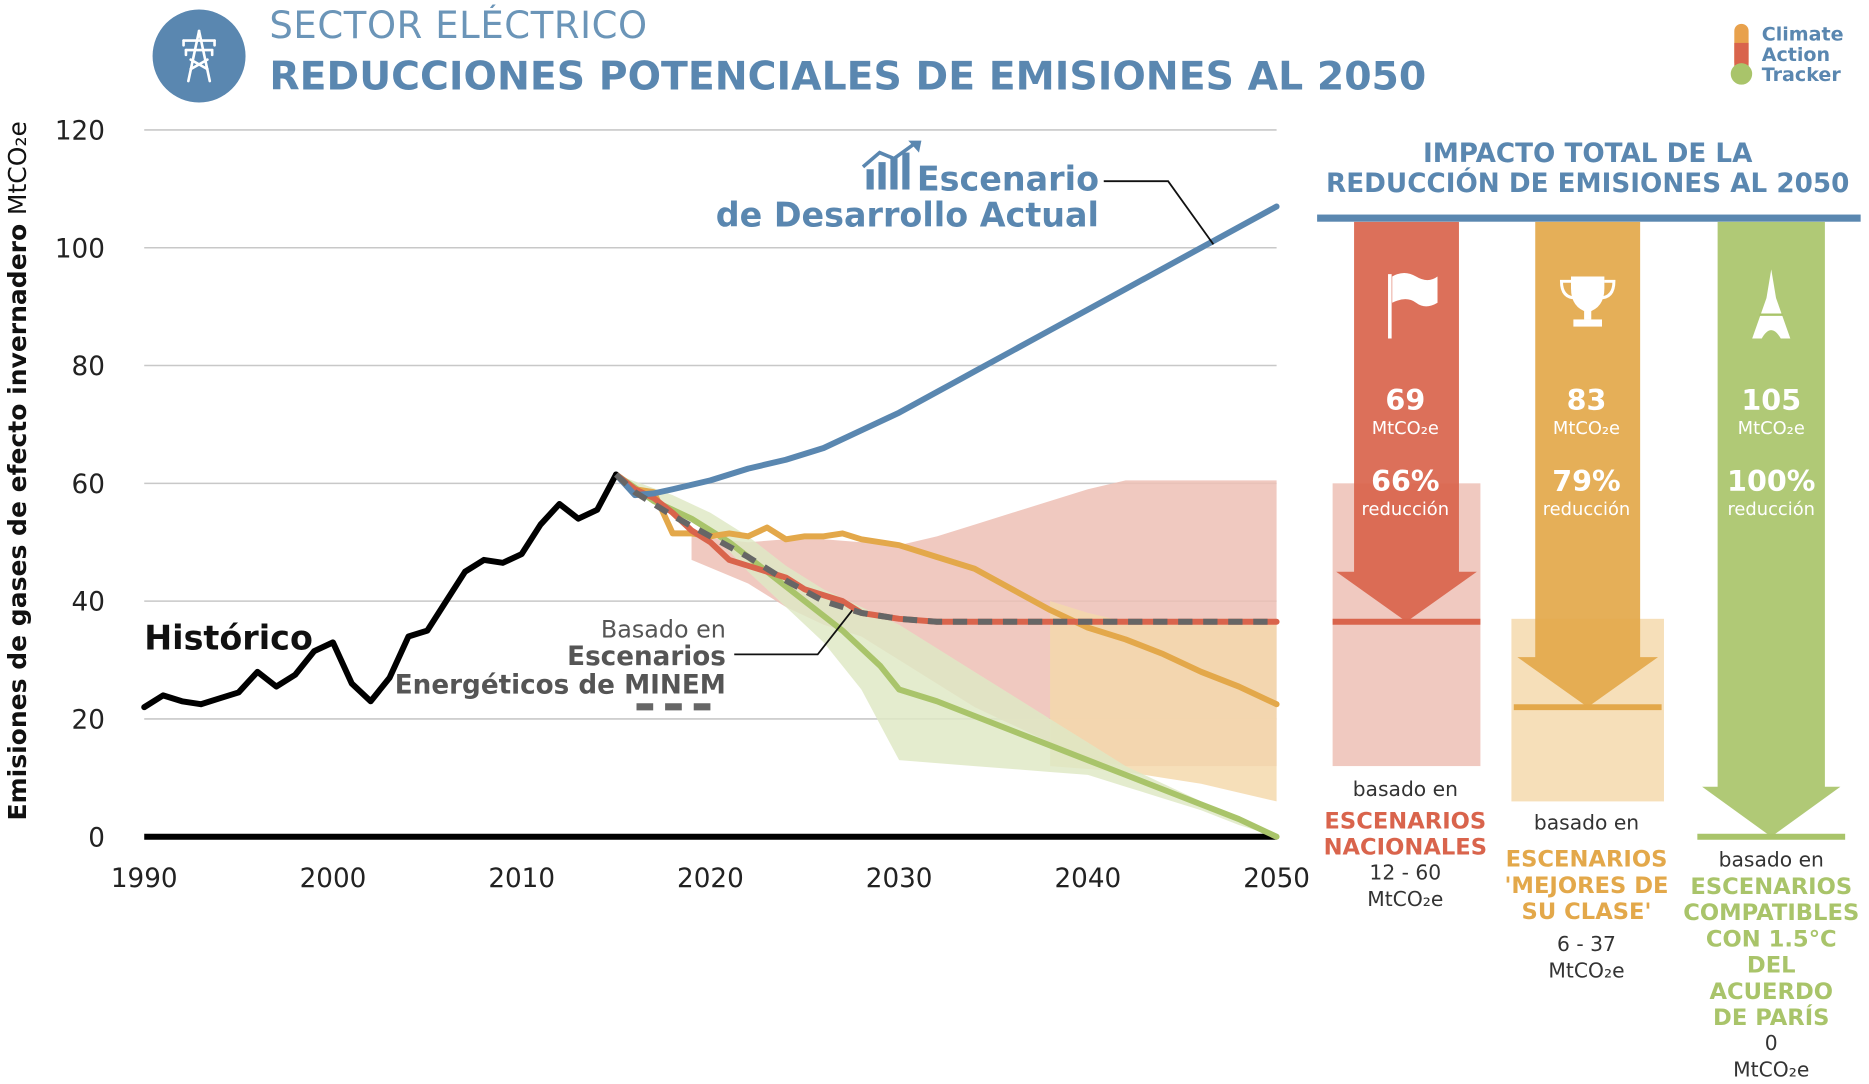 This screenshot has width=1869, height=1084. What do you see at coordinates (1405, 452) in the screenshot?
I see `impact-column-nacionales: 69 MtCO₂e 66% reducción` at bounding box center [1405, 452].